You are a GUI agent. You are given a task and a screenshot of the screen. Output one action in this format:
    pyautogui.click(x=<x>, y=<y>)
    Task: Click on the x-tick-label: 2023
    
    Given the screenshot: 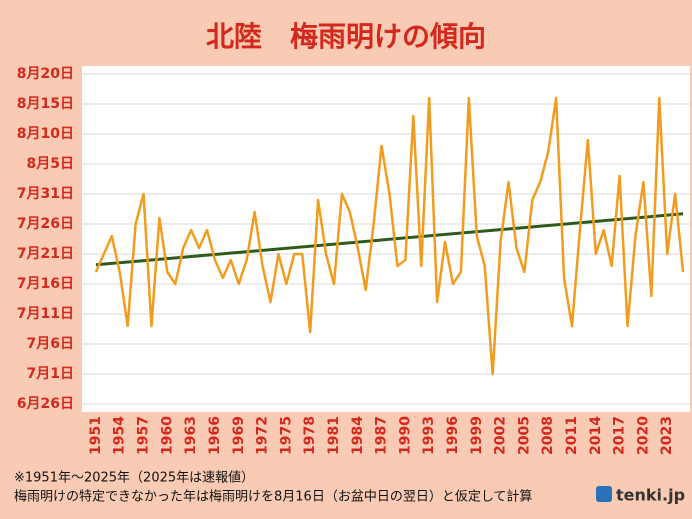 What is the action you would take?
    pyautogui.click(x=667, y=435)
    